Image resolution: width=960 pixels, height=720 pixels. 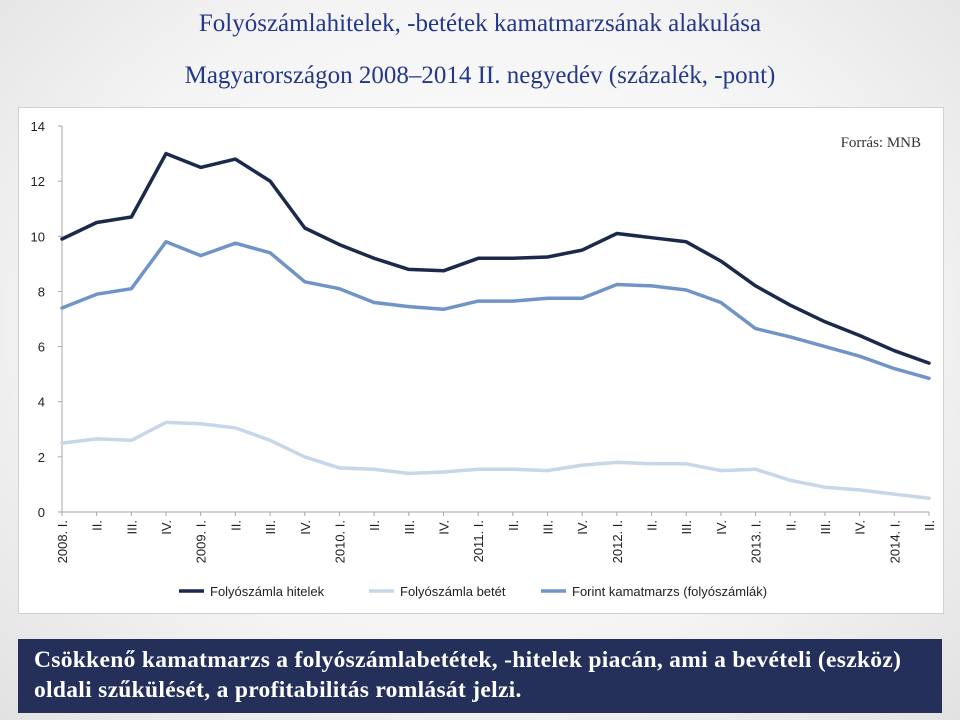 What do you see at coordinates (41, 402) in the screenshot?
I see `y-tick-label: 4` at bounding box center [41, 402].